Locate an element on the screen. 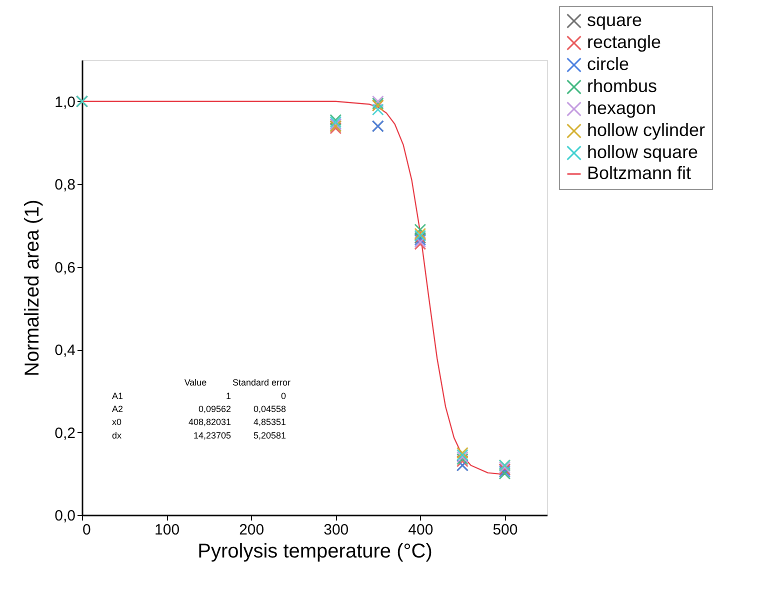 The image size is (757, 592). y-tick-label: 0,4 is located at coordinates (65, 351).